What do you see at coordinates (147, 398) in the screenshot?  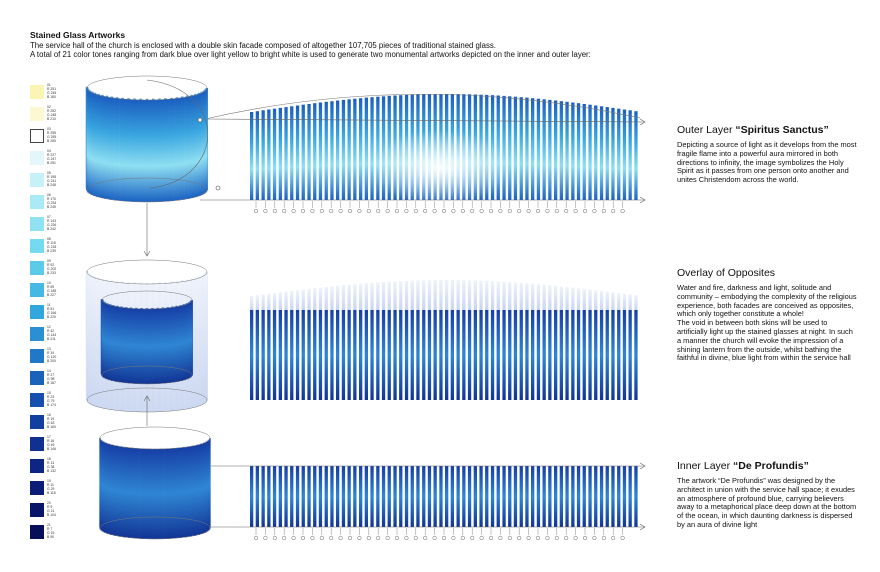 I see `up-arrow-head` at bounding box center [147, 398].